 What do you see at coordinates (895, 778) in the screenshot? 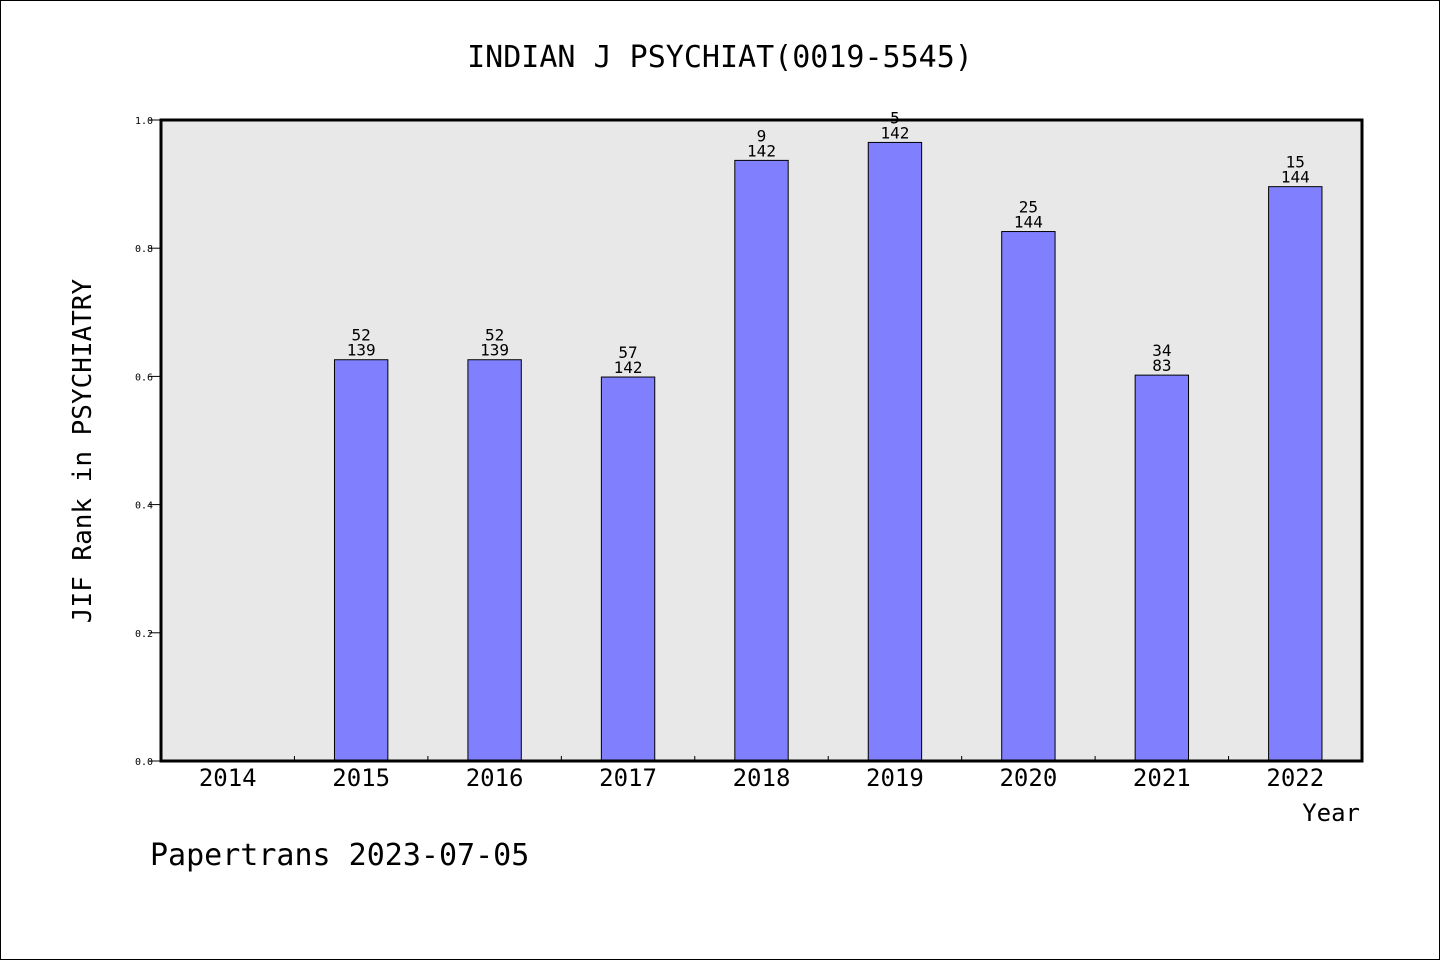
I see `x-tick-label: 2019` at bounding box center [895, 778].